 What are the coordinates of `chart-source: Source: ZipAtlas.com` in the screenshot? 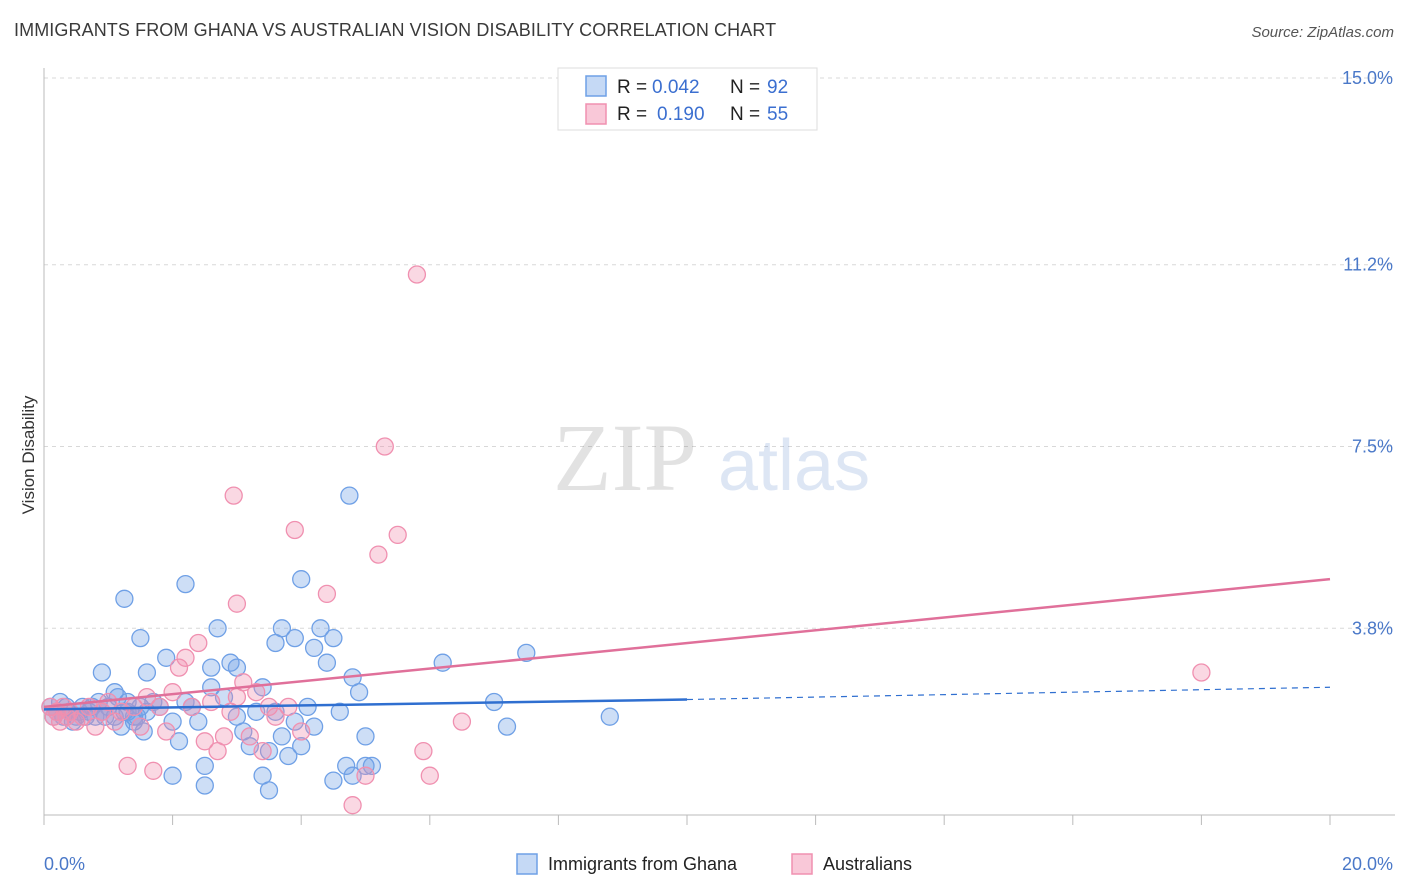 It's located at (1322, 32).